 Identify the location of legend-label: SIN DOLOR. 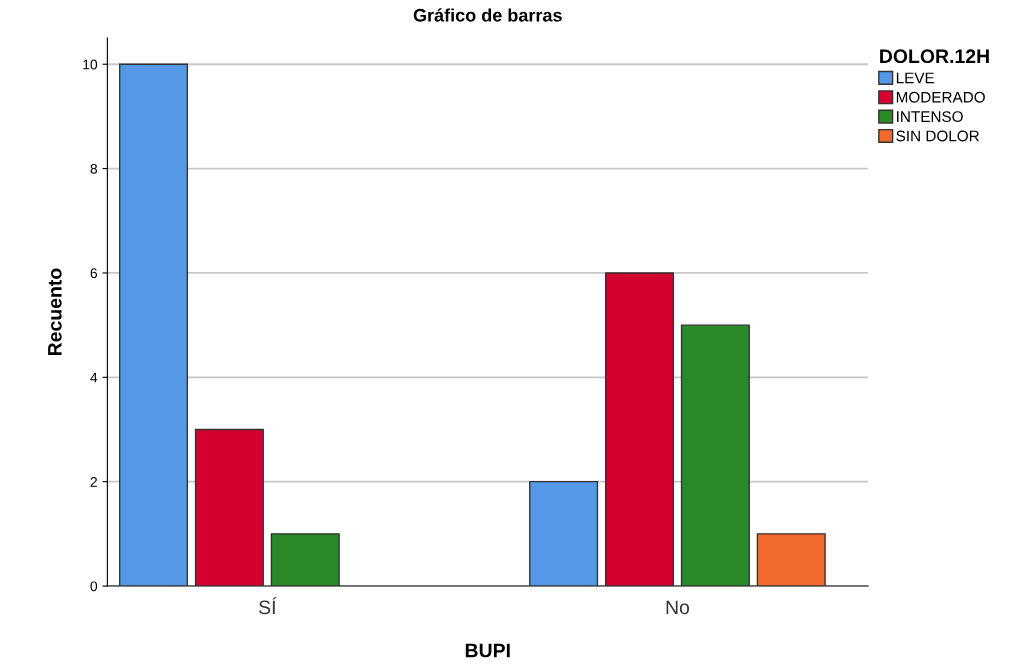
(937, 136).